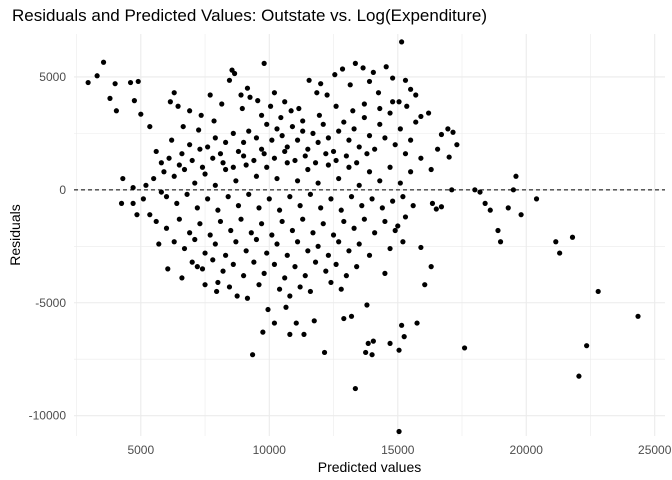 The width and height of the screenshot is (672, 480). What do you see at coordinates (62, 190) in the screenshot?
I see `y-tick-label: 0` at bounding box center [62, 190].